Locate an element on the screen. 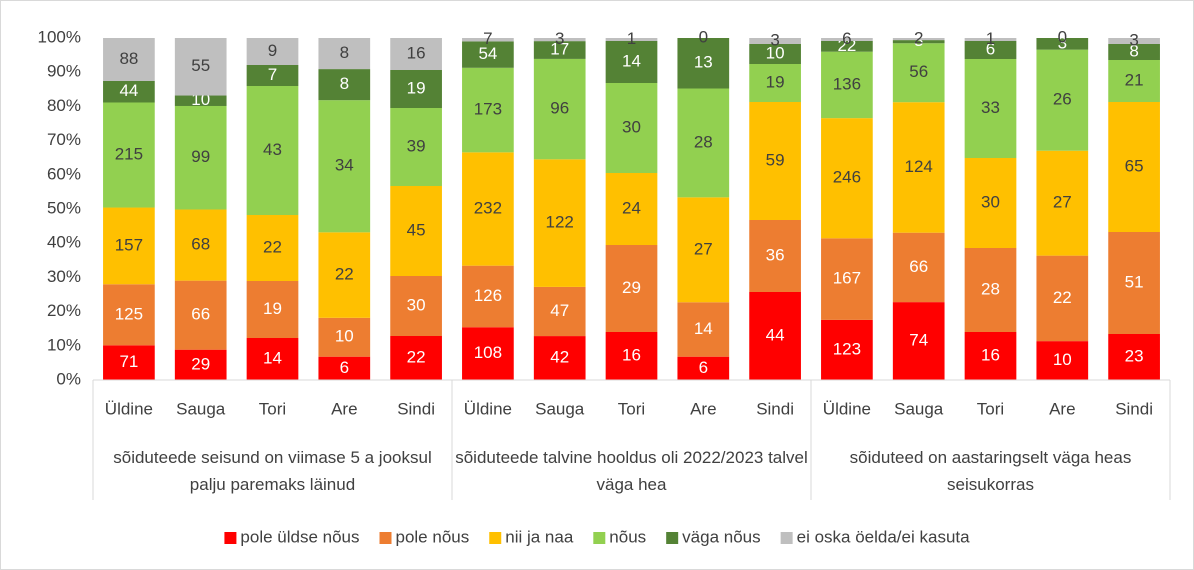 The image size is (1194, 570). data-label: 29 is located at coordinates (631, 287).